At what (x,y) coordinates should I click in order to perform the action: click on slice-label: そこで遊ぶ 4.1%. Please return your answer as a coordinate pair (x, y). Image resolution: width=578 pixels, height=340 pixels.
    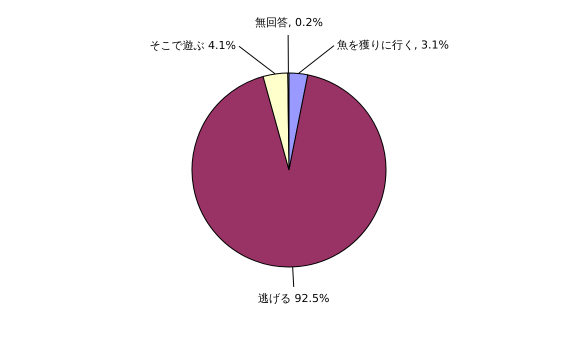
    Looking at the image, I should click on (193, 45).